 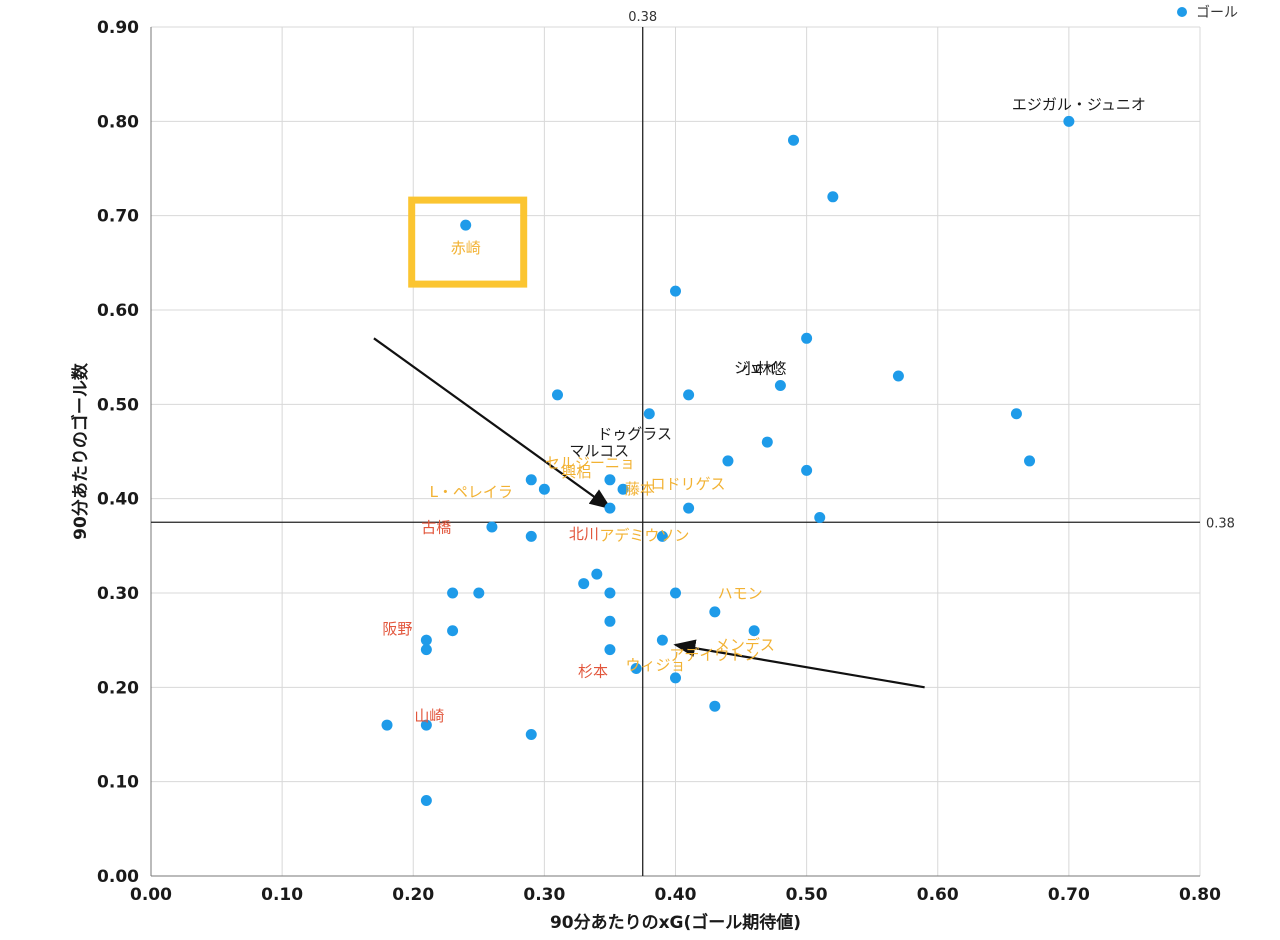 I want to click on data-label: マルコス, so click(x=599, y=451).